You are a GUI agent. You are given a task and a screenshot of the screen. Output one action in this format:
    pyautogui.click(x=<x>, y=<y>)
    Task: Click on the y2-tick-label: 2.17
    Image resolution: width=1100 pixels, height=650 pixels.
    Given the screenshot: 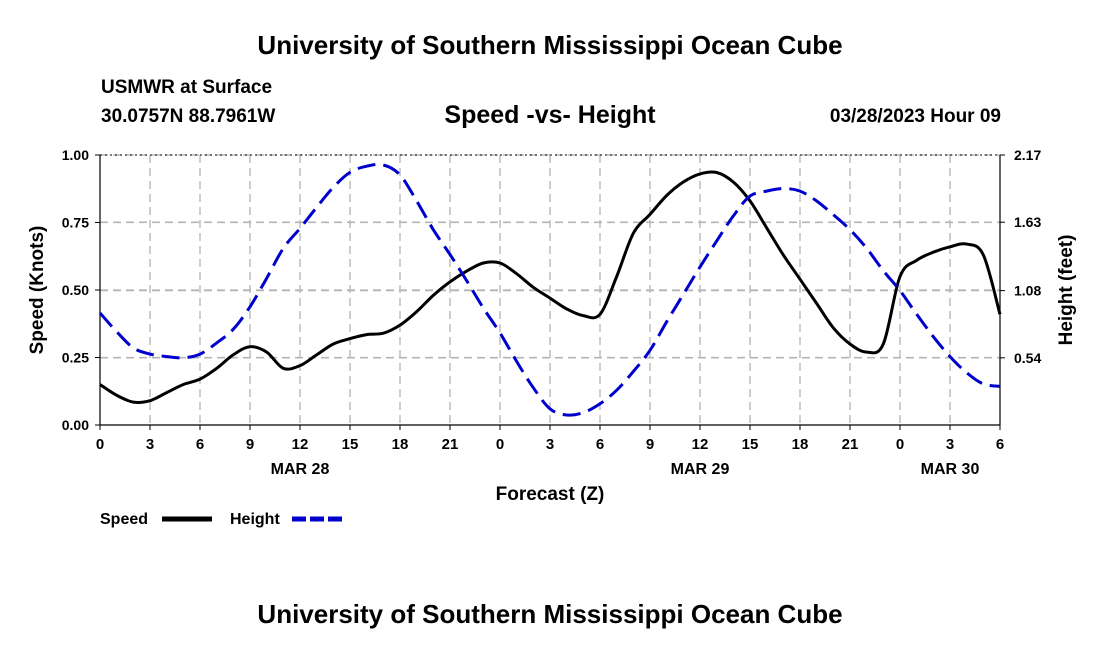 What is the action you would take?
    pyautogui.click(x=1027, y=155)
    